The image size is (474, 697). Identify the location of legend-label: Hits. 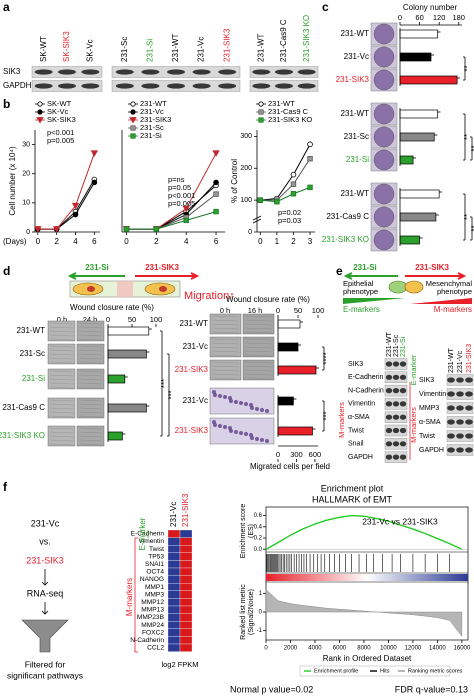
(385, 671).